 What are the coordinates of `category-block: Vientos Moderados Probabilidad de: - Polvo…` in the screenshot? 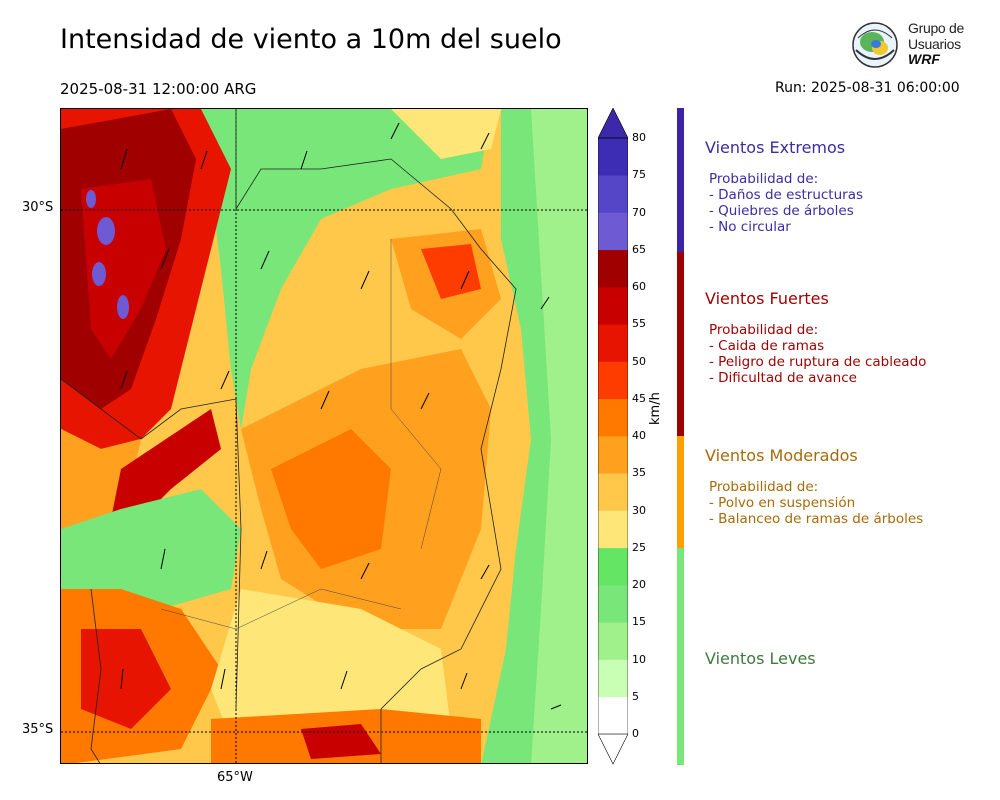 It's located at (814, 486).